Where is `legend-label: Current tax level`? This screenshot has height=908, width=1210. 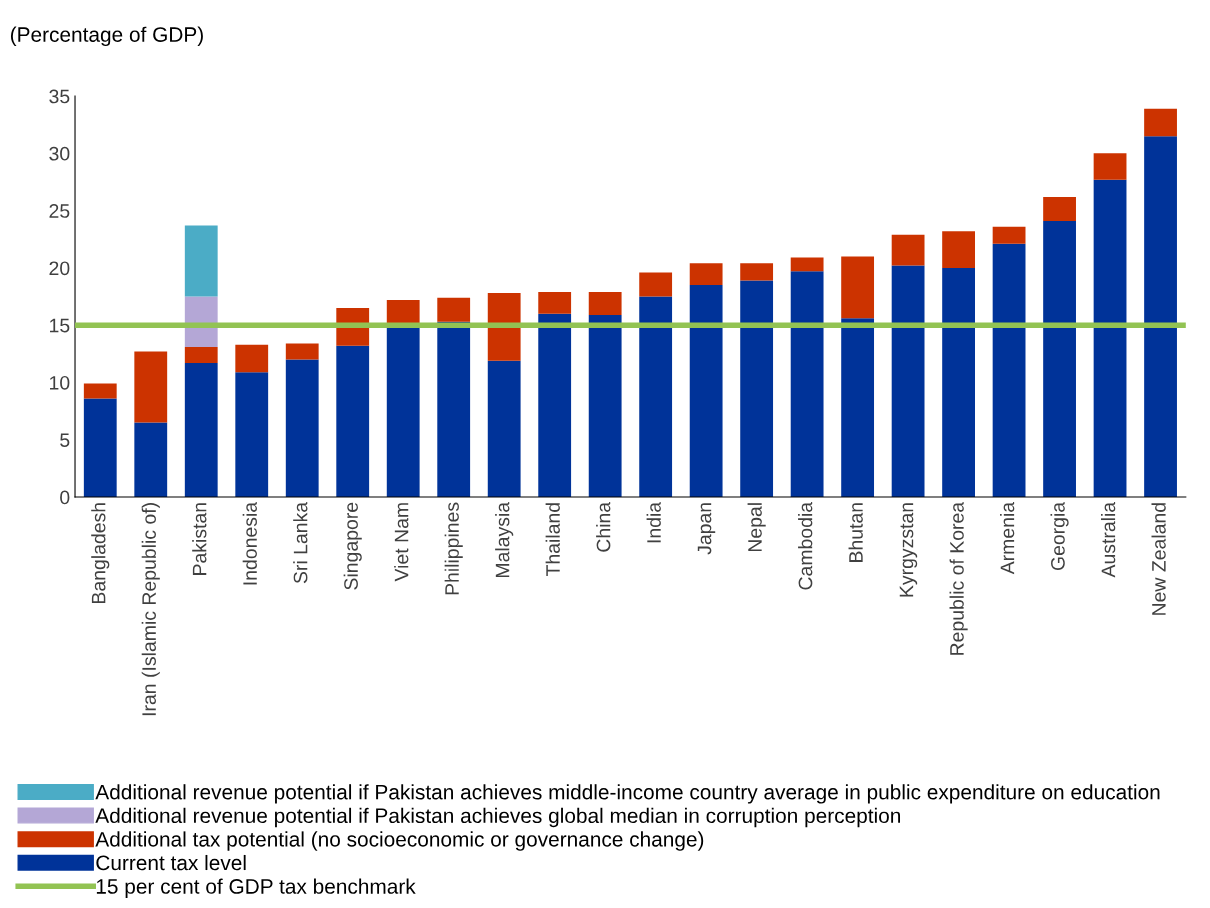 legend-label: Current tax level is located at coordinates (171, 862).